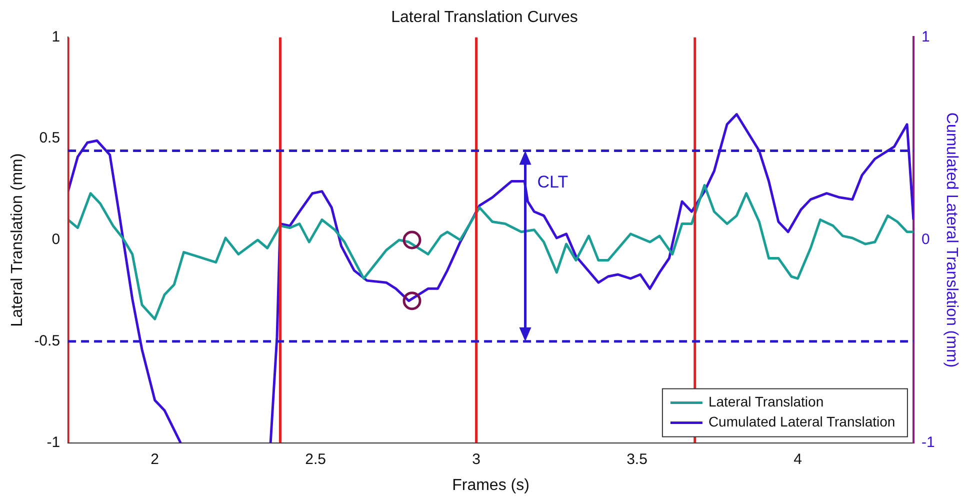 Image resolution: width=969 pixels, height=501 pixels. What do you see at coordinates (17, 240) in the screenshot?
I see `y-axis-title: Lateral Translation (mm)` at bounding box center [17, 240].